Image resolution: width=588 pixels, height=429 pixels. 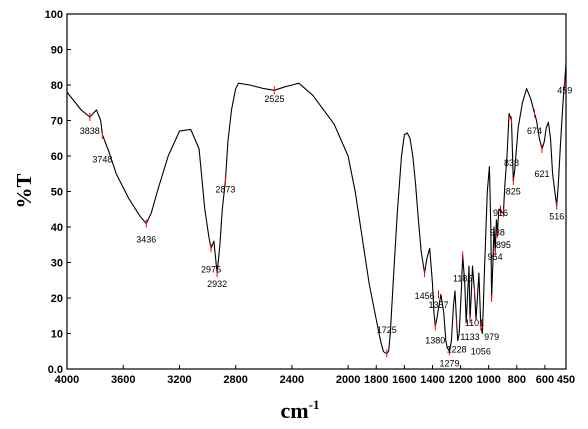 What do you see at coordinates (513, 192) in the screenshot?
I see `peak-label: 825` at bounding box center [513, 192].